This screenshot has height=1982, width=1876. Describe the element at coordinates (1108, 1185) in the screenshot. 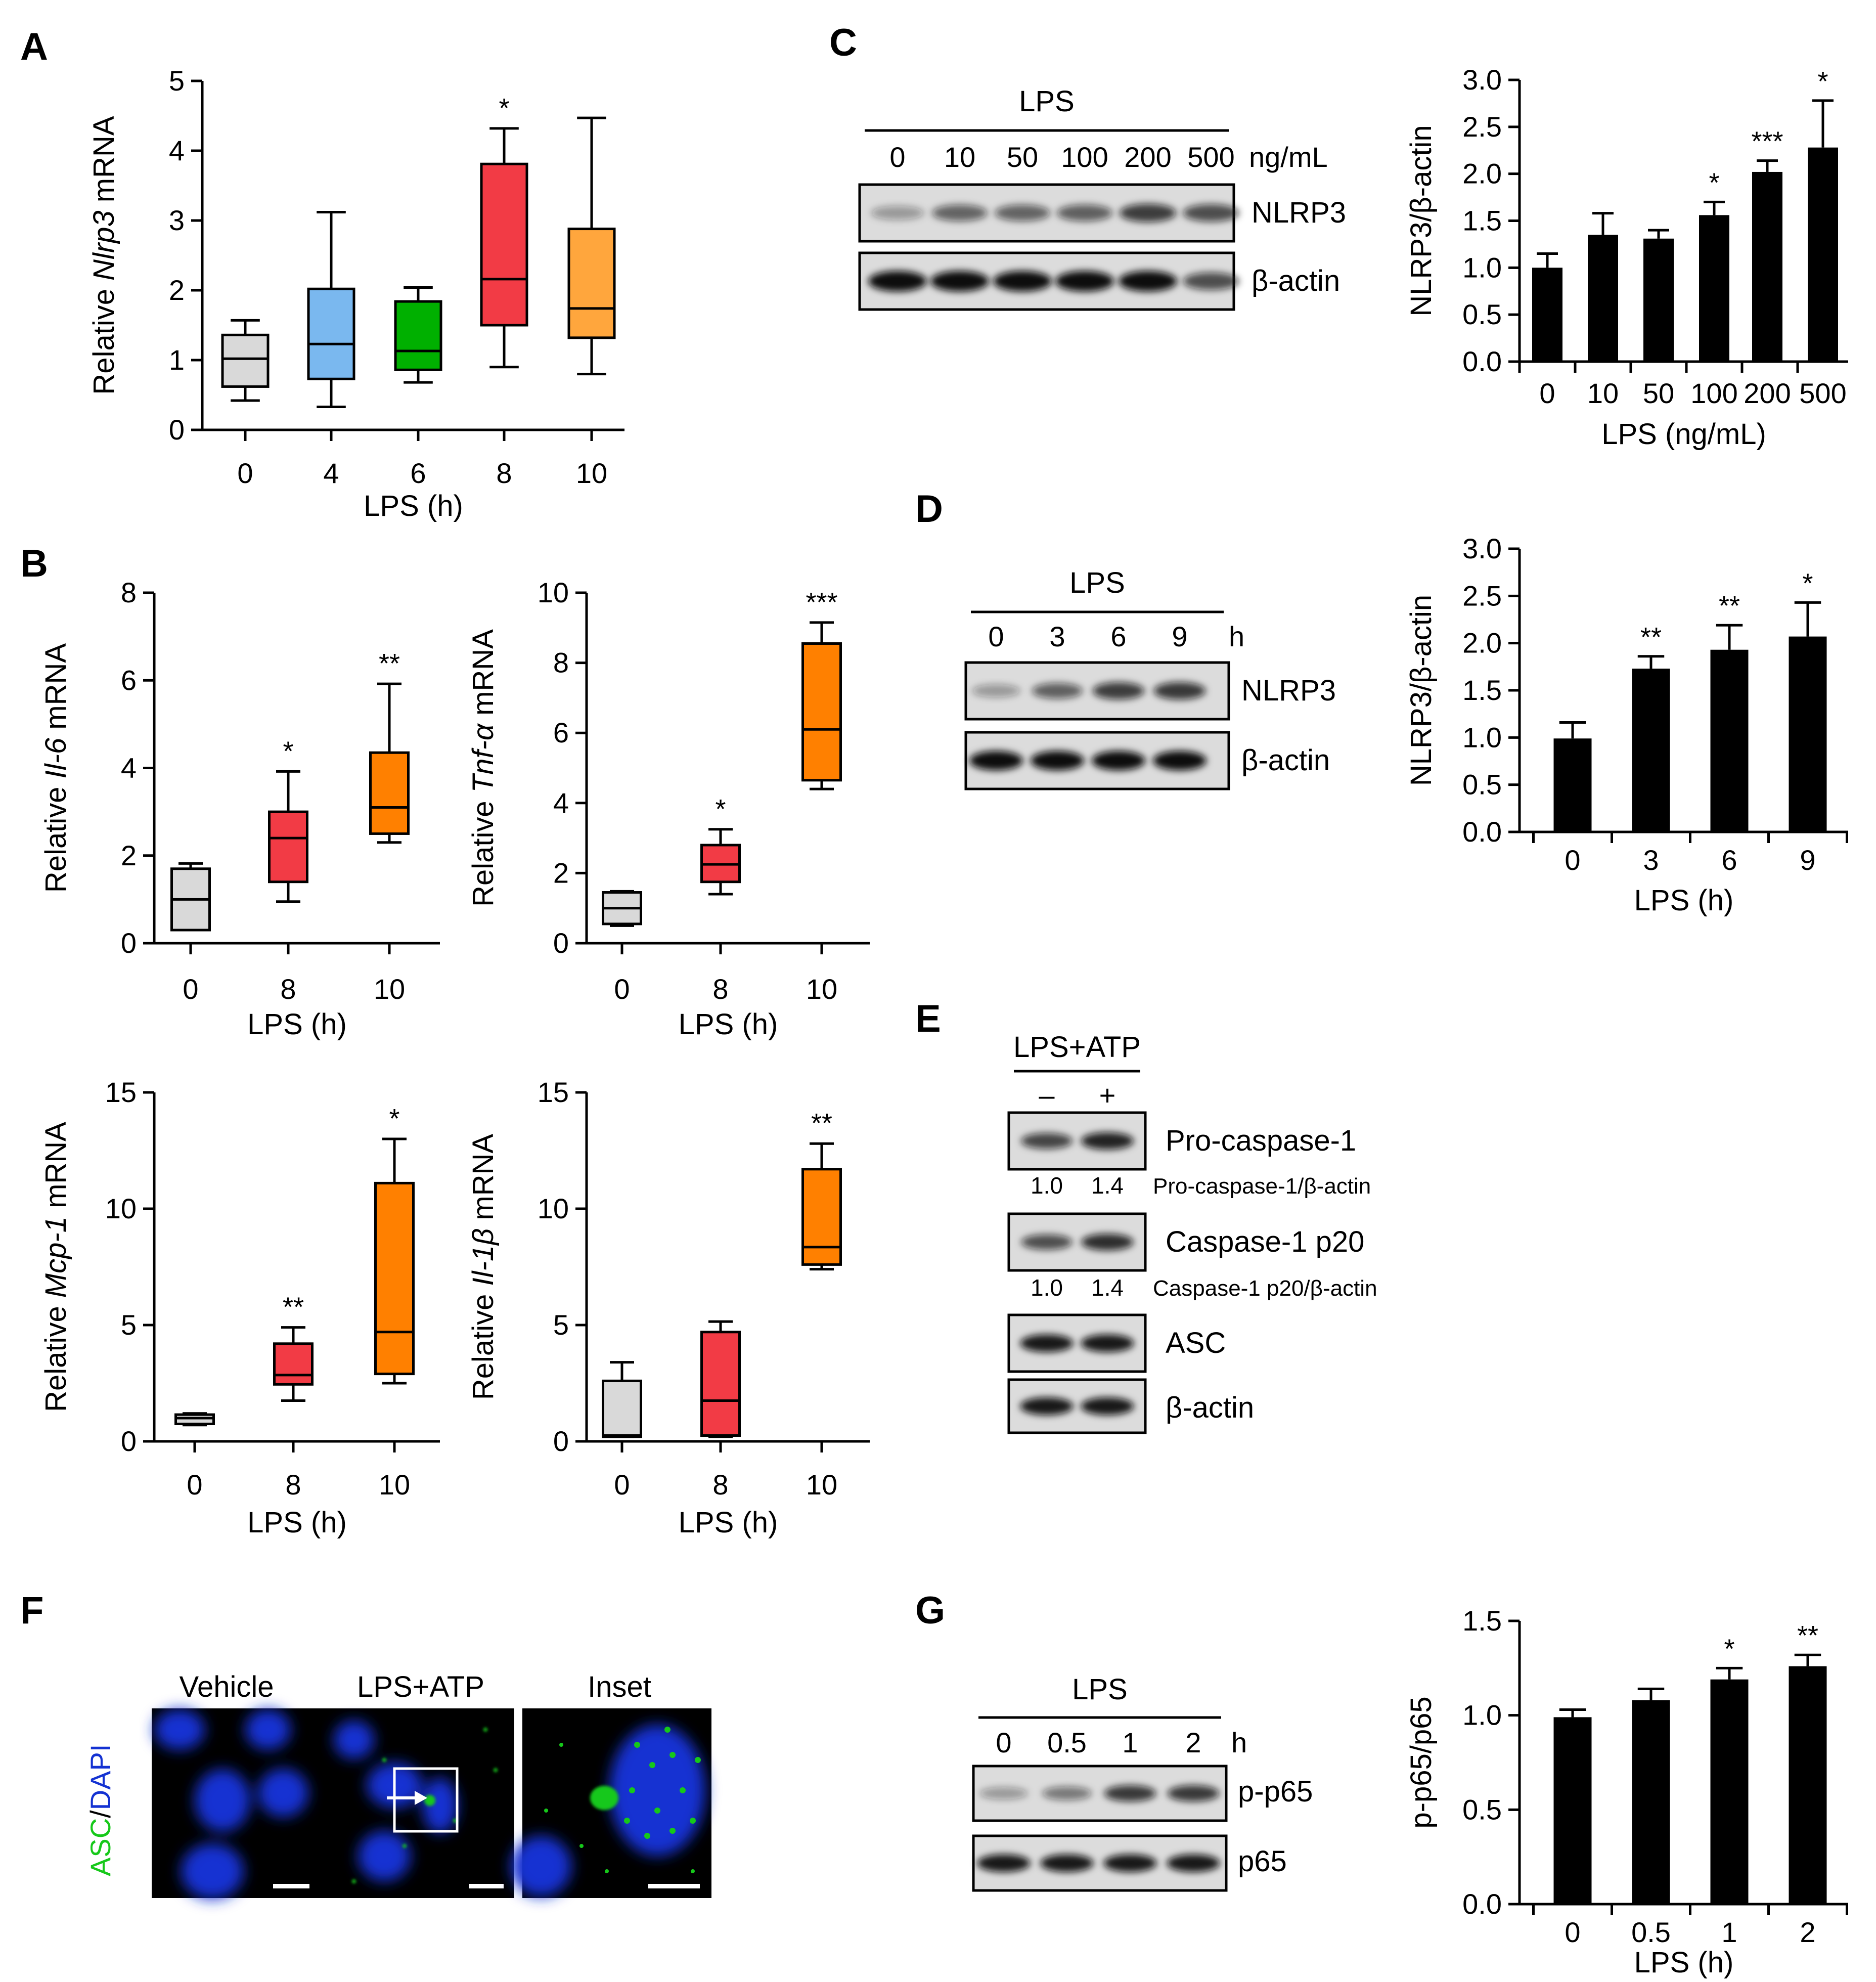

I see `blot-ratio-value: 1.4` at that location.